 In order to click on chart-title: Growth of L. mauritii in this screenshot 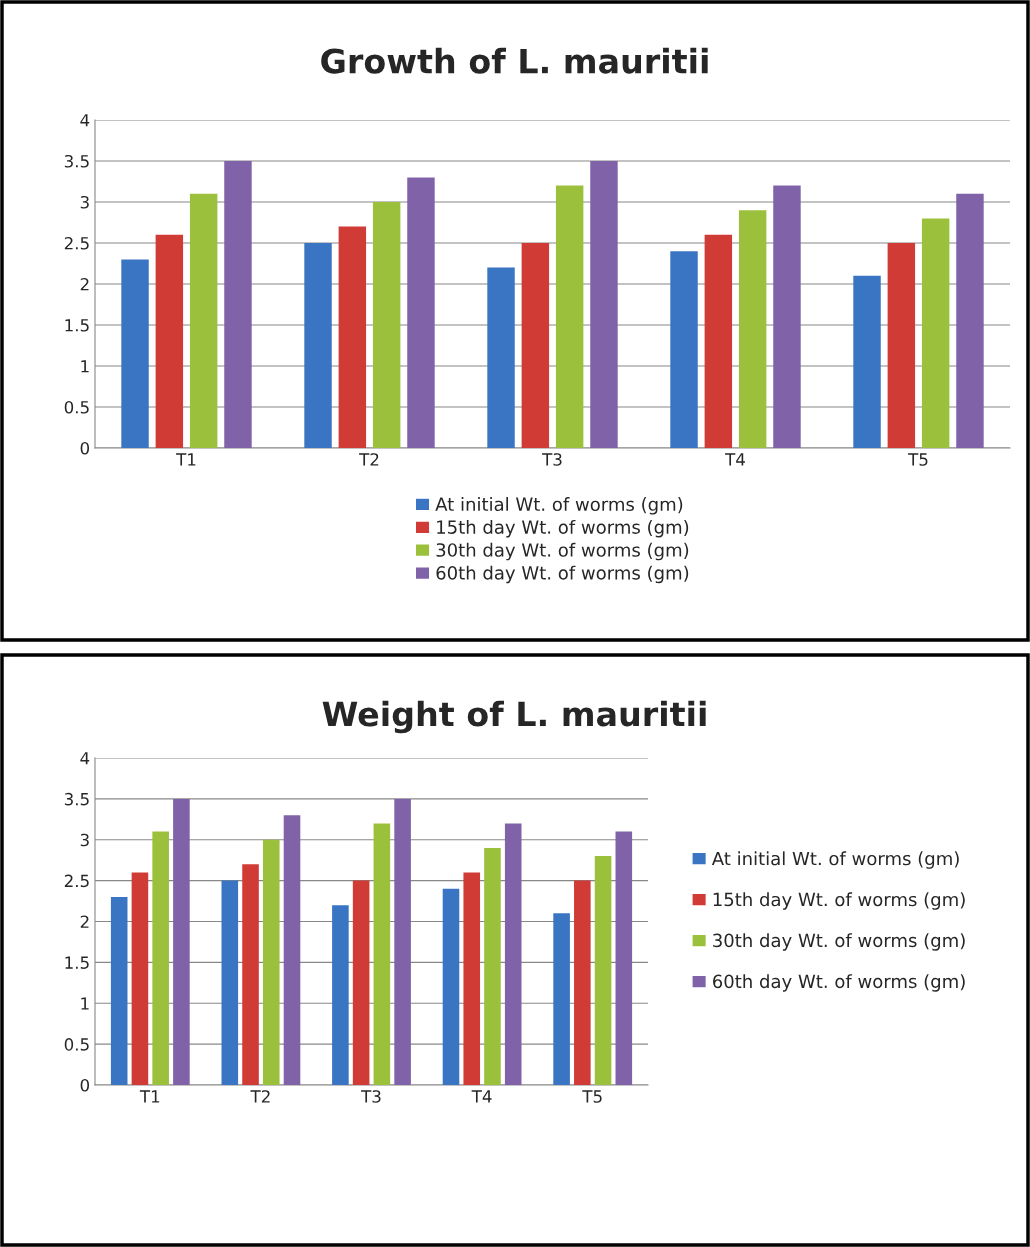, I will do `click(514, 60)`.